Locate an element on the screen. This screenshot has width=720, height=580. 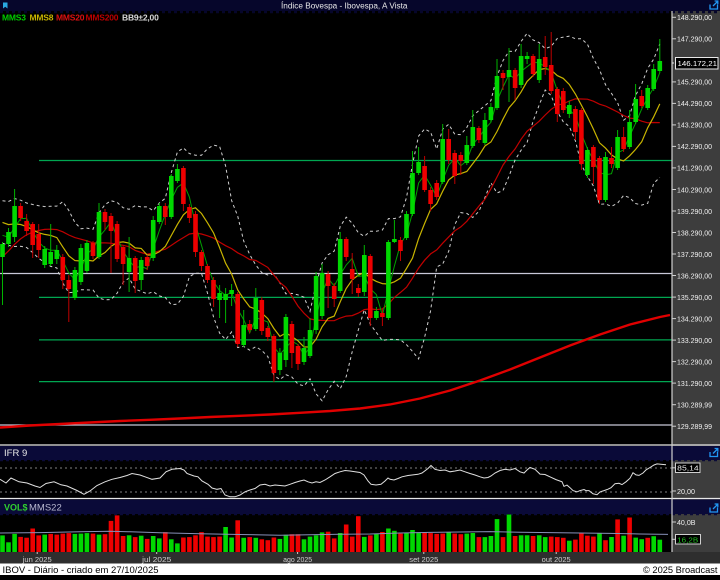
svg-text: ago 2025 is located at coordinates (297, 559).